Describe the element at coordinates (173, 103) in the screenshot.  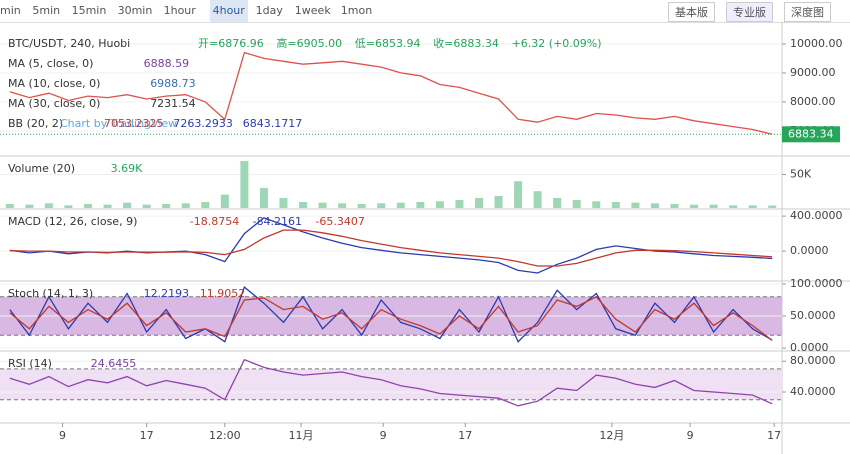
I see `legend-value: 7231.54` at that location.